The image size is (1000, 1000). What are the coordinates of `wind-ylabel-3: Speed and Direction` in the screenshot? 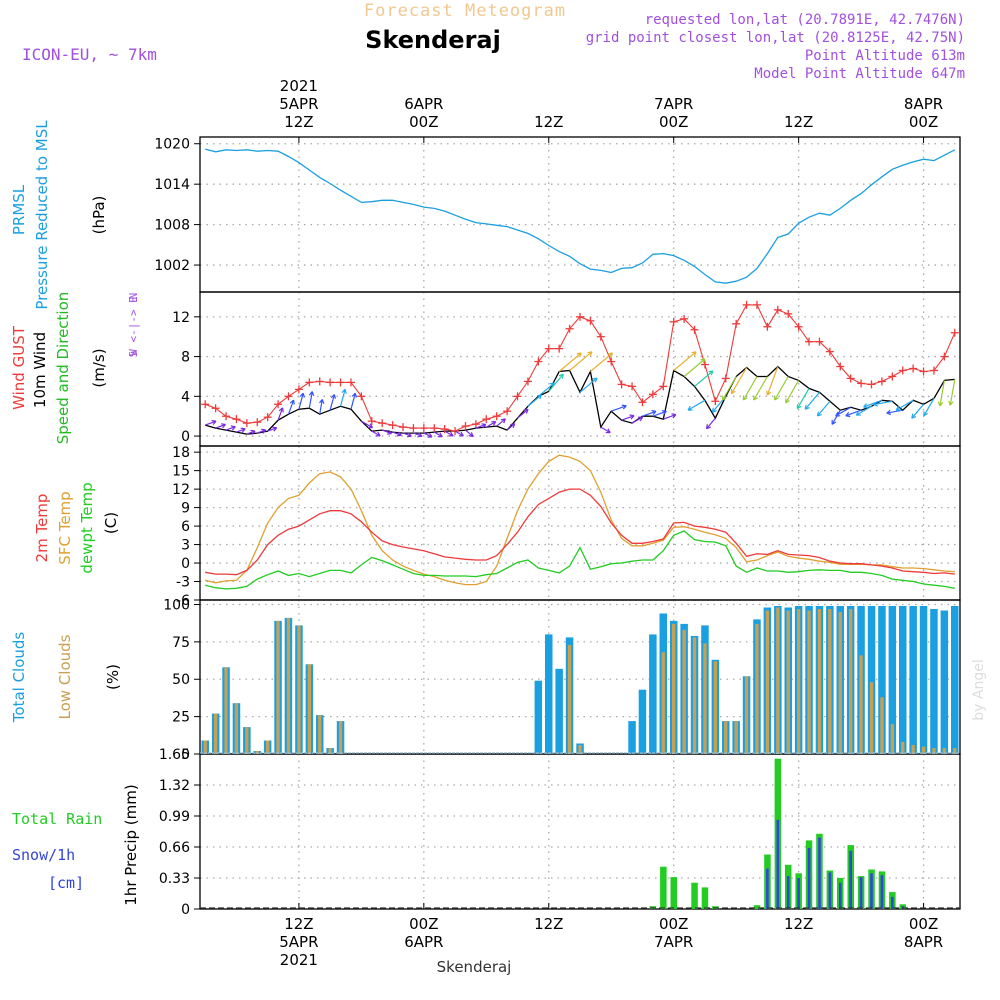 It's located at (63, 368).